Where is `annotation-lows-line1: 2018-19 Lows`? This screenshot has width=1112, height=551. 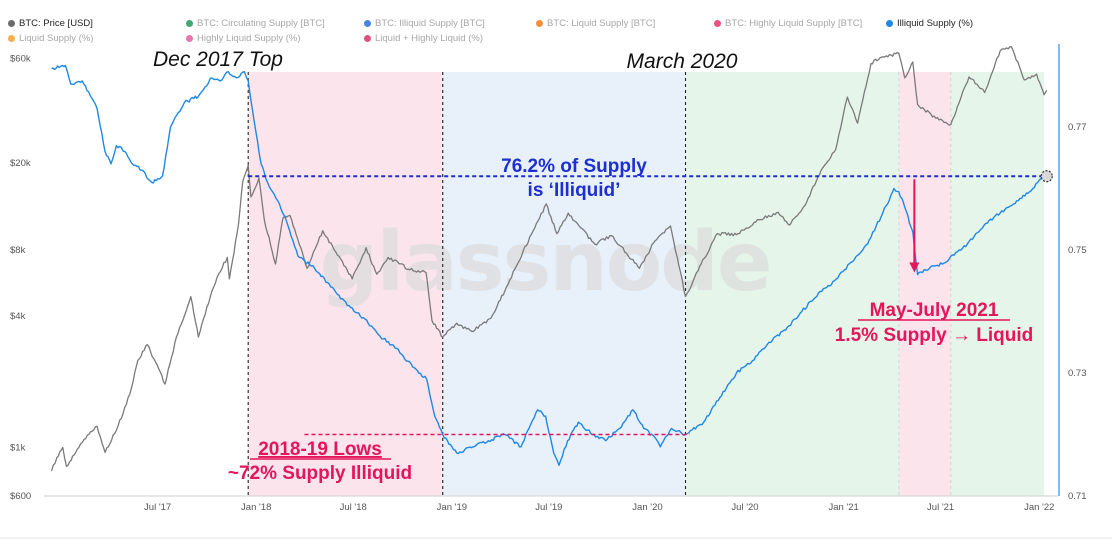 annotation-lows-line1: 2018-19 Lows is located at coordinates (320, 449).